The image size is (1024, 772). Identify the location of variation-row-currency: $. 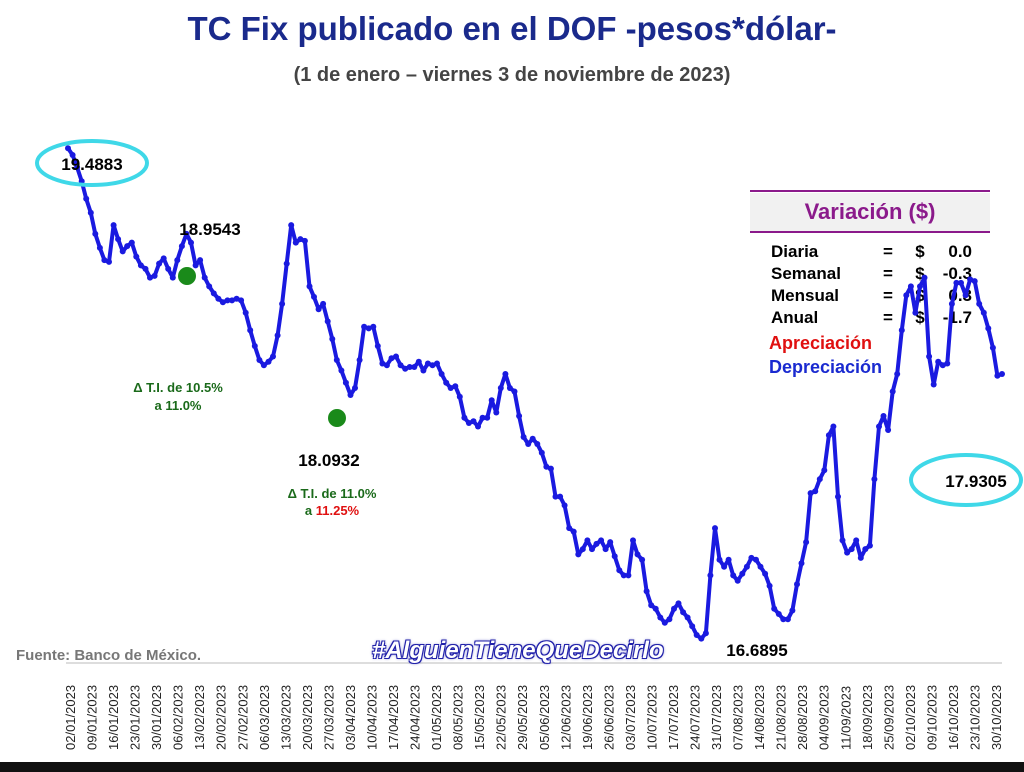
(920, 317).